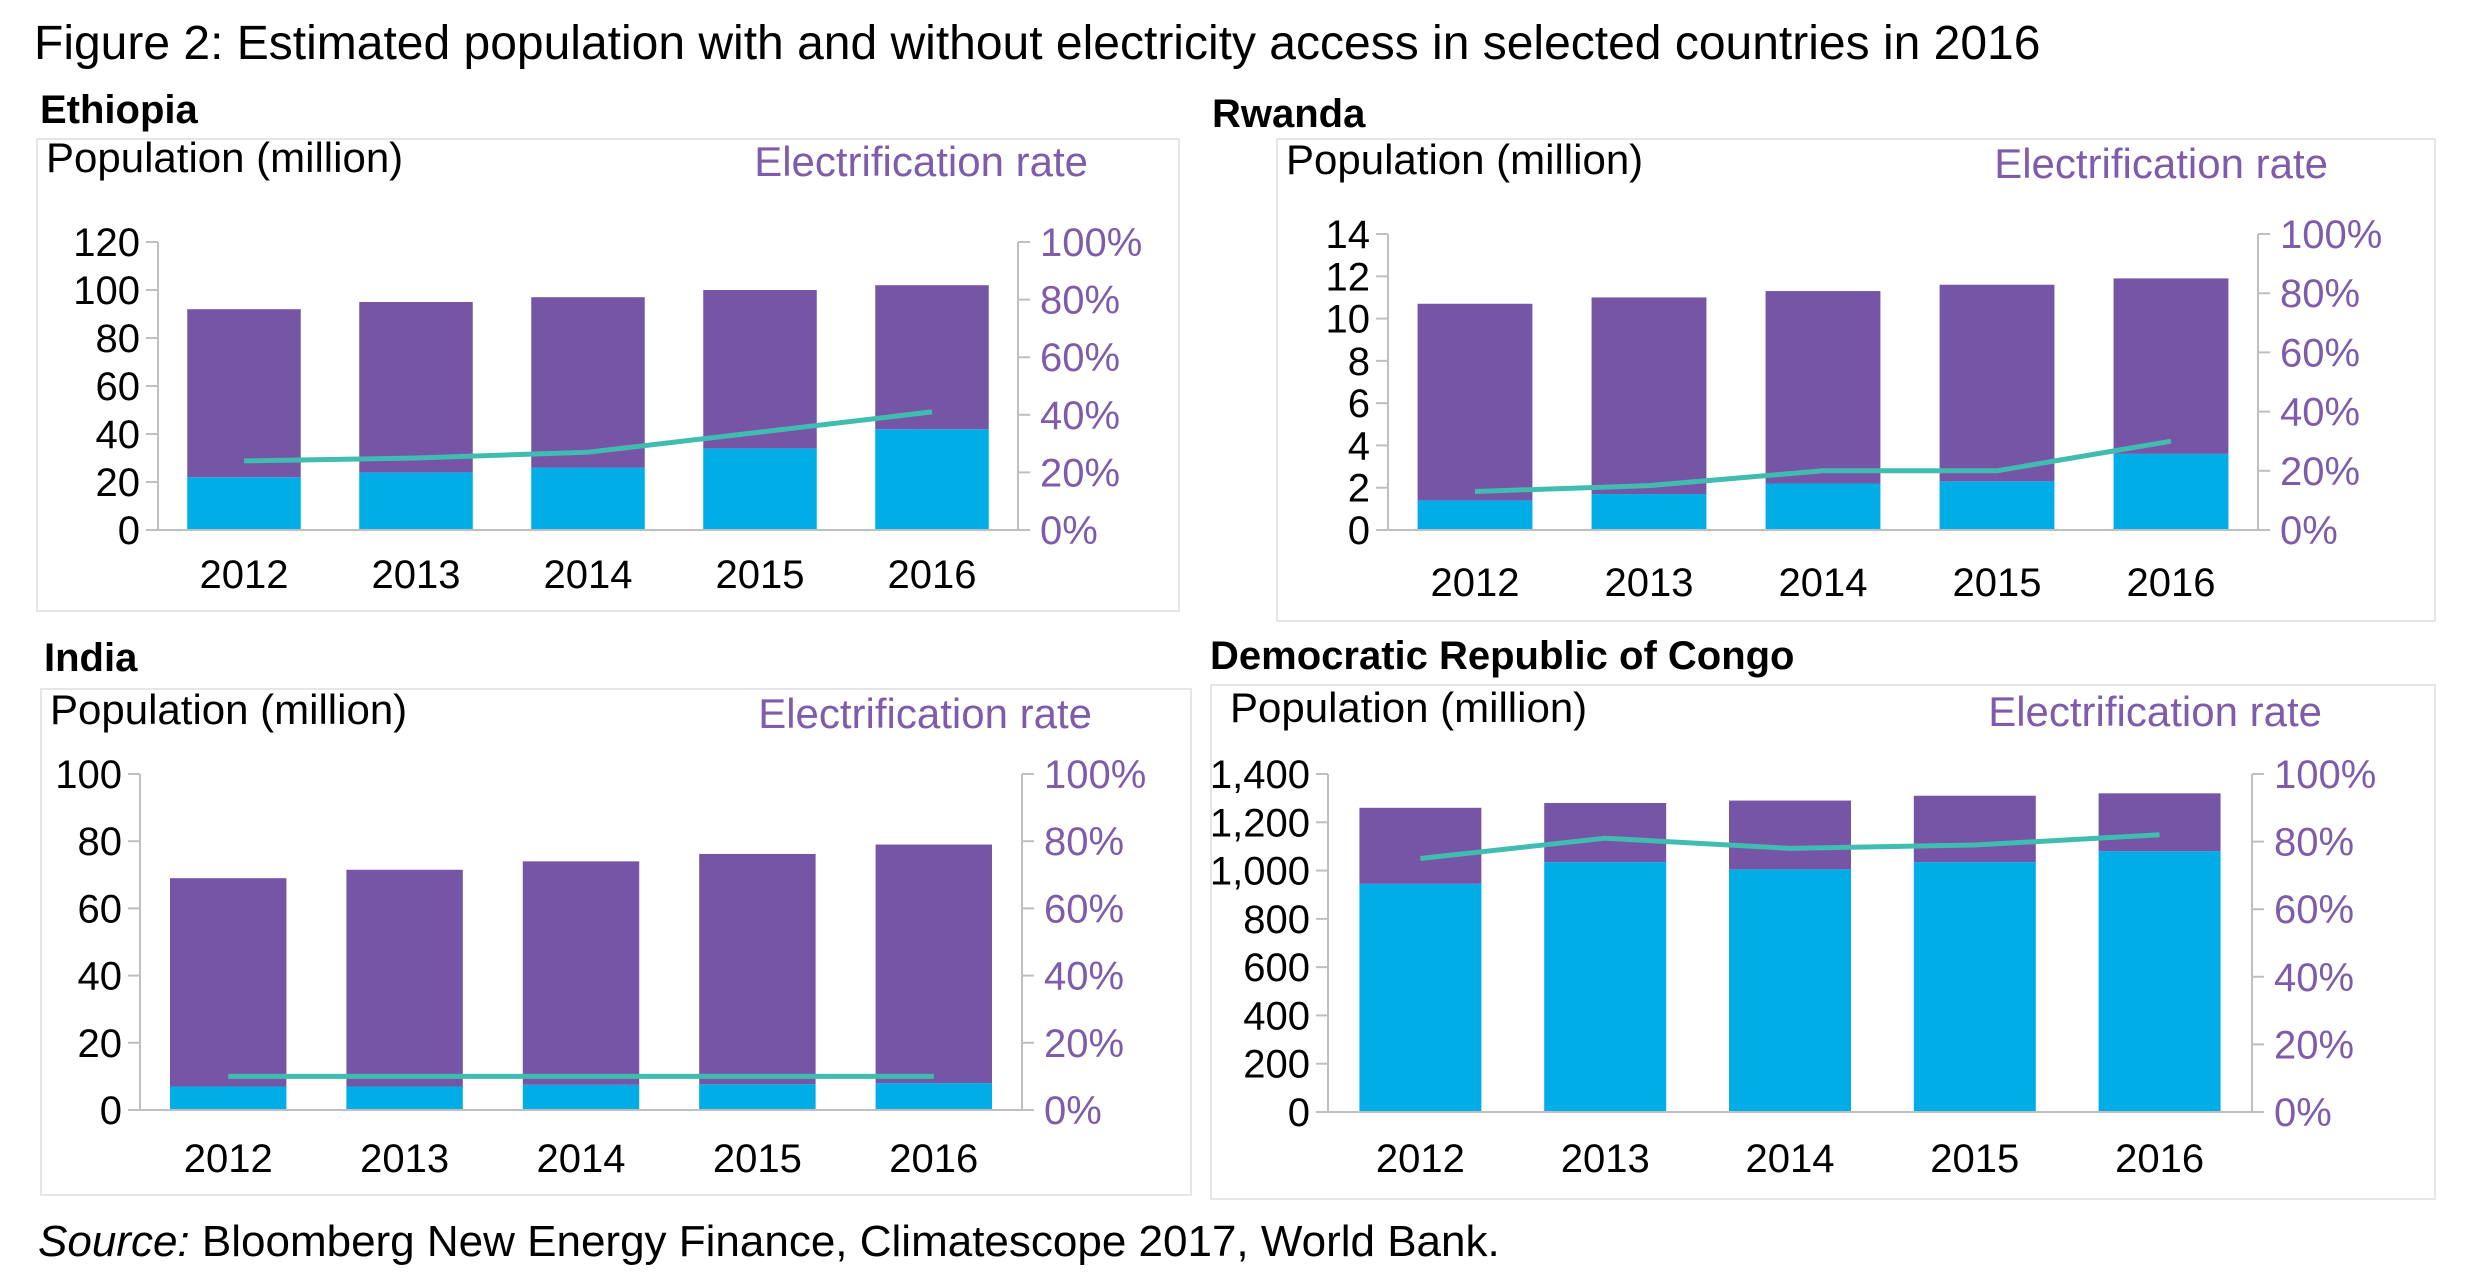  I want to click on y-tick-label: 60, so click(118, 387).